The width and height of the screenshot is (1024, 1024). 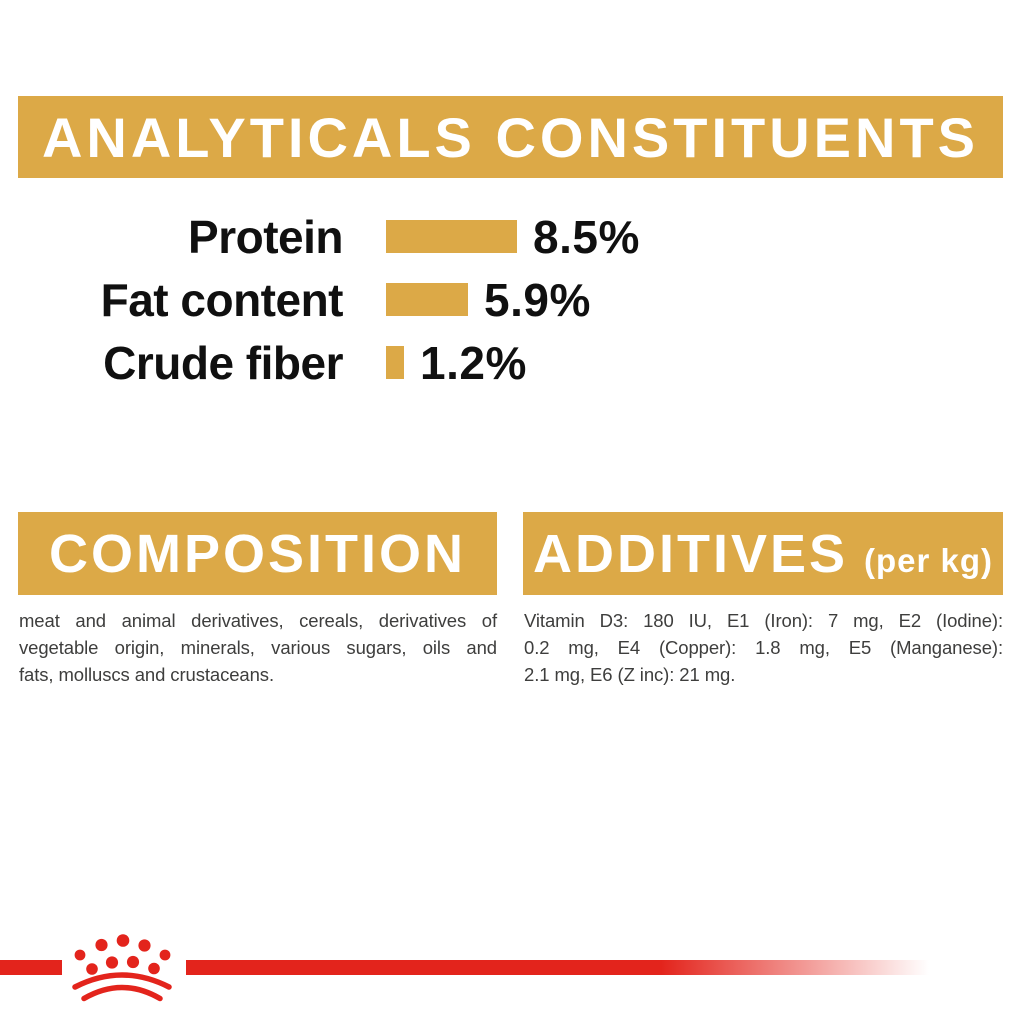 I want to click on composition-banner: COMPOSITION, so click(x=257, y=553).